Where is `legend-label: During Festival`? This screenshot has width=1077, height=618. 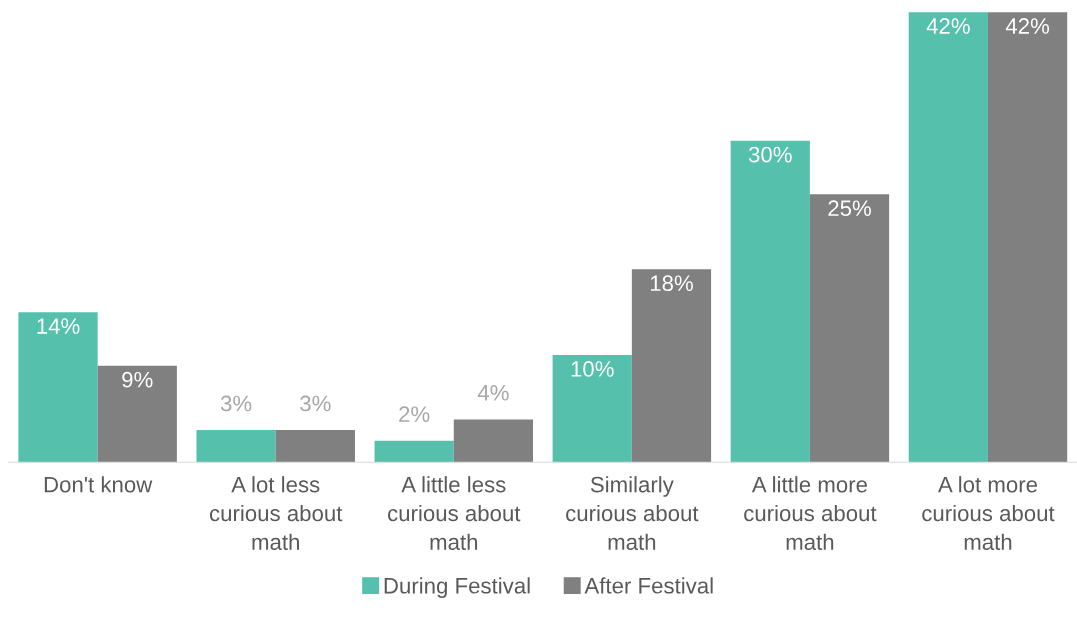 legend-label: During Festival is located at coordinates (457, 587).